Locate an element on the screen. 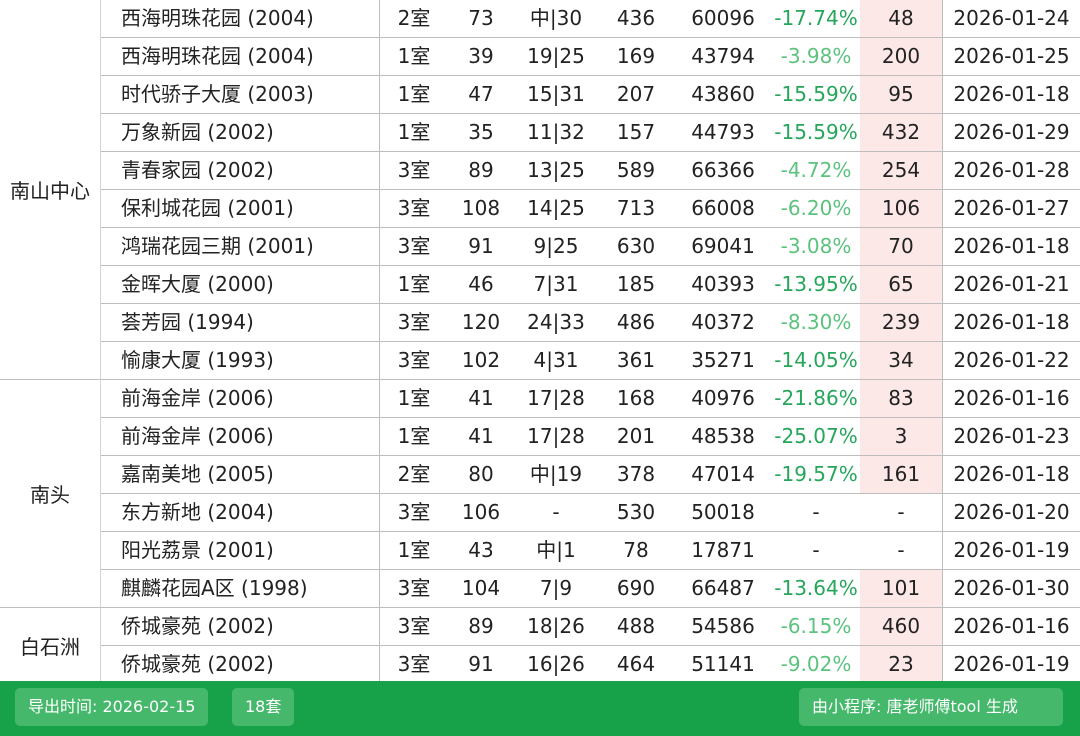 The width and height of the screenshot is (1080, 736). total-price: 185 is located at coordinates (636, 284).